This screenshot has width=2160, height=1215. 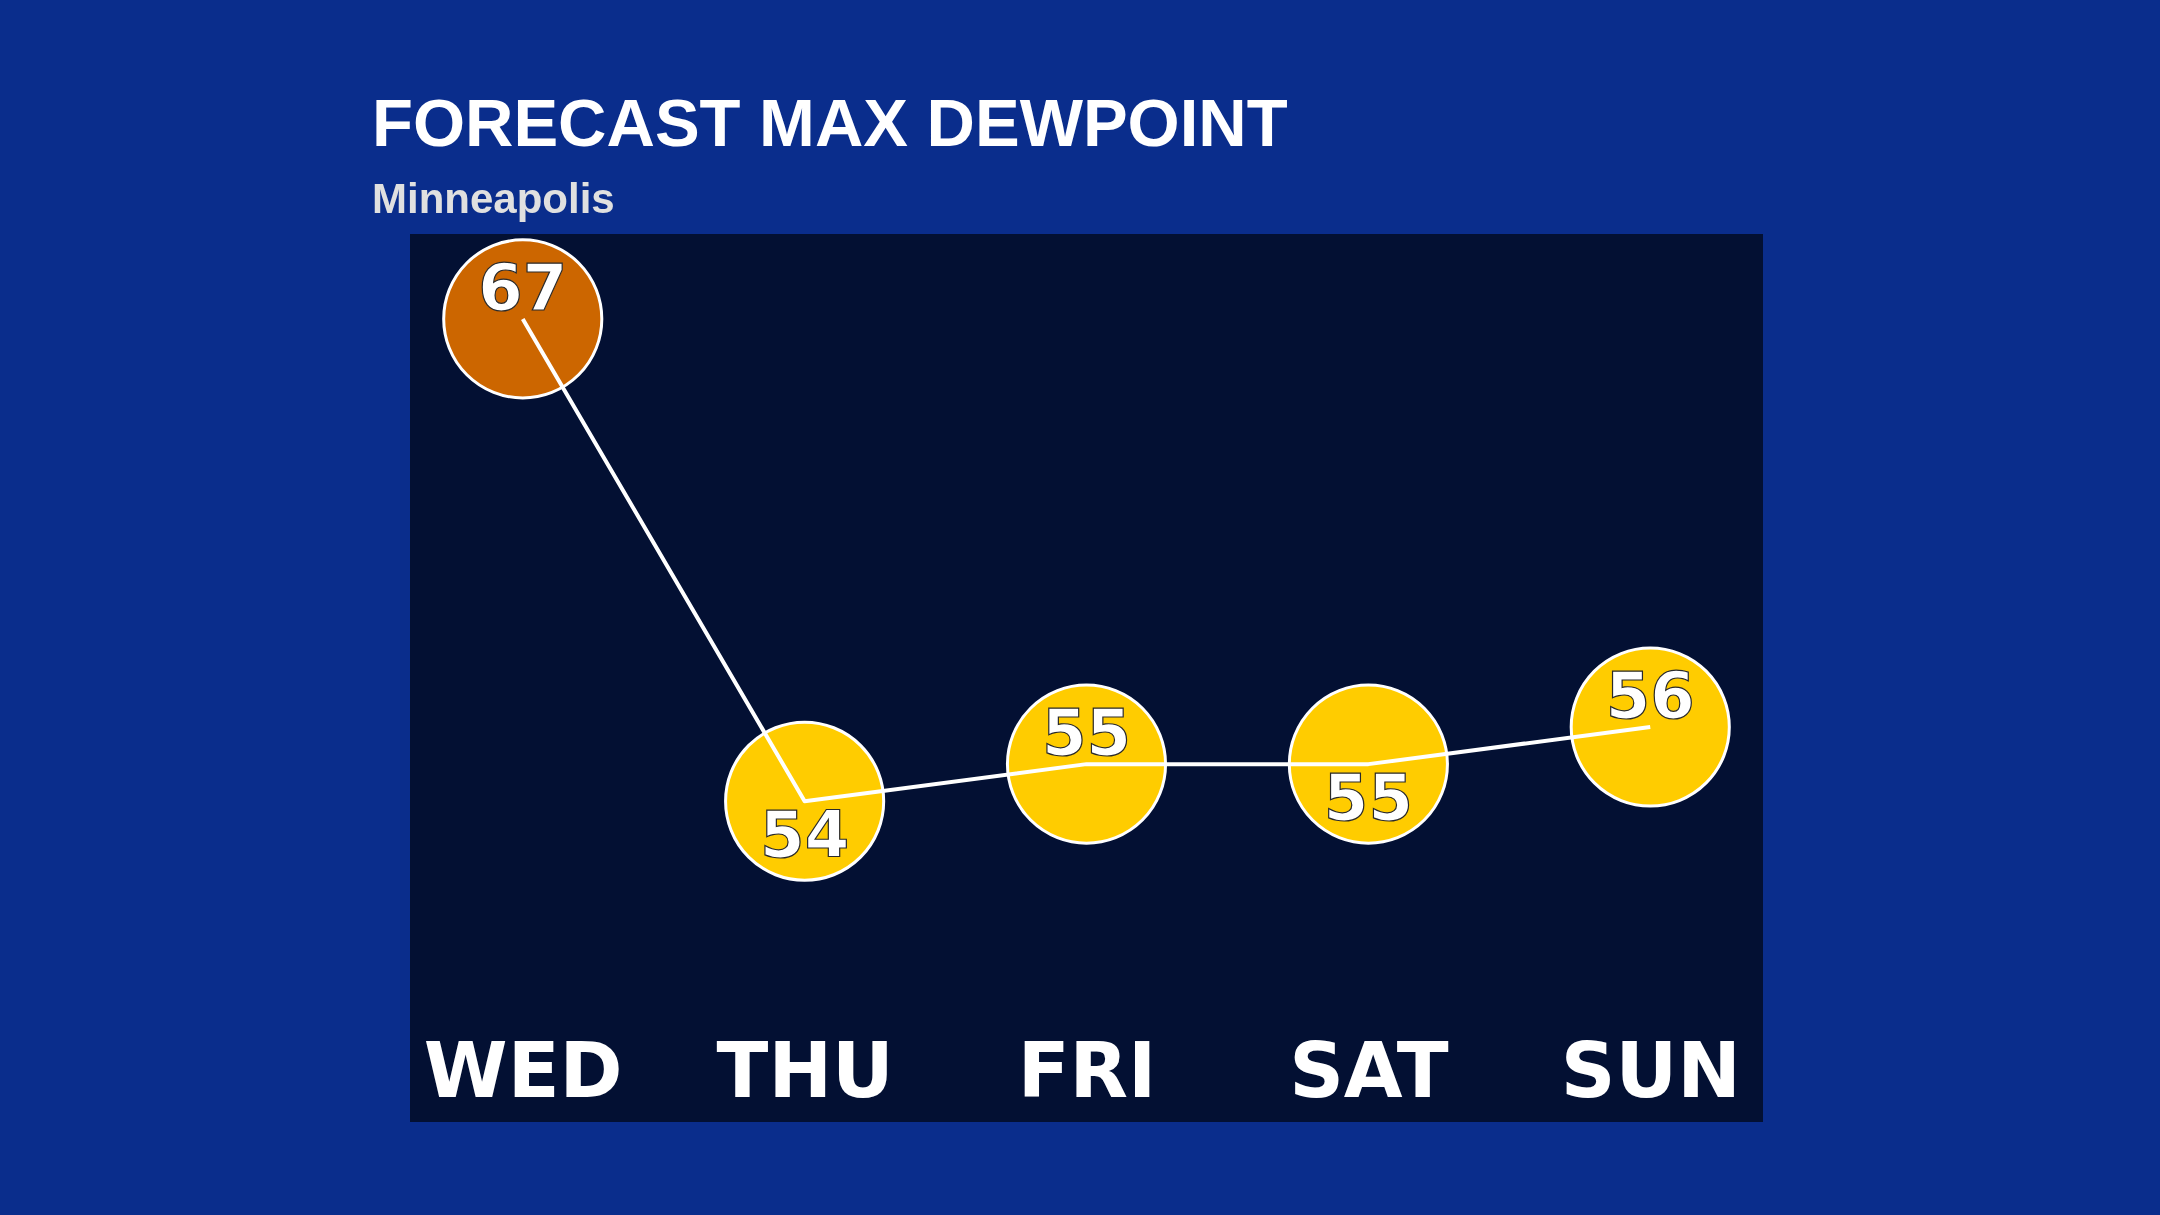 What do you see at coordinates (1369, 1070) in the screenshot?
I see `x-tick-label: SAT` at bounding box center [1369, 1070].